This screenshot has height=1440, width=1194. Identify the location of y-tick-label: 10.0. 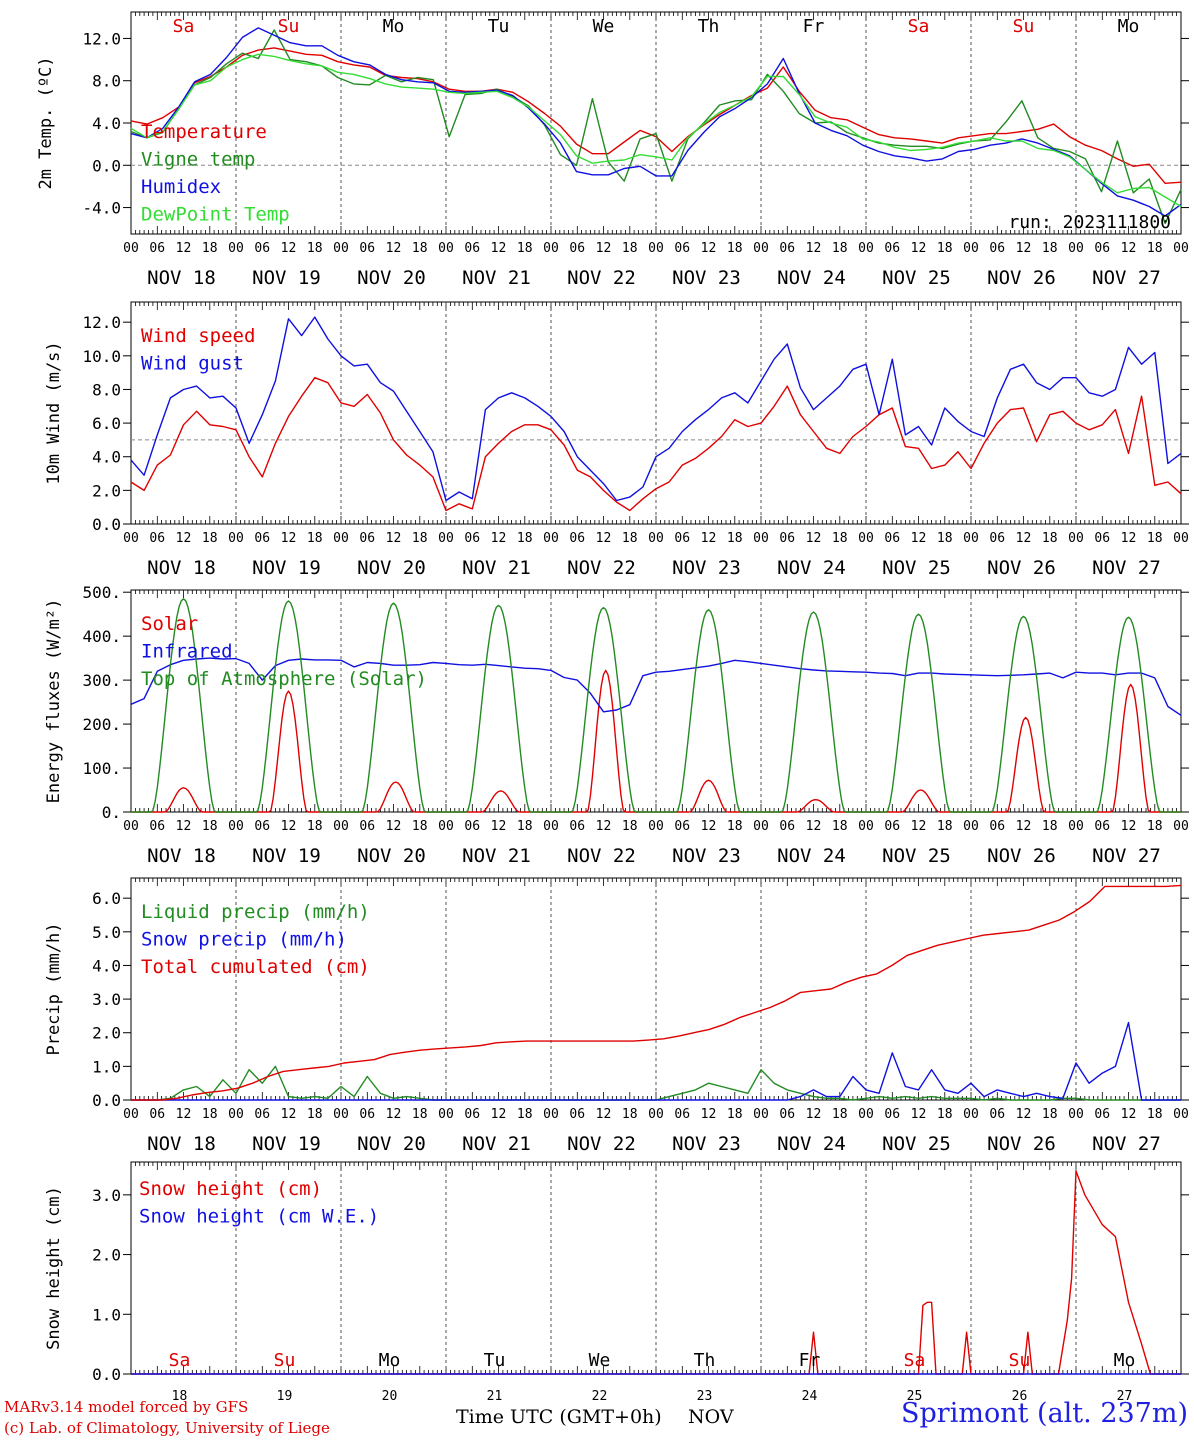
(101, 356).